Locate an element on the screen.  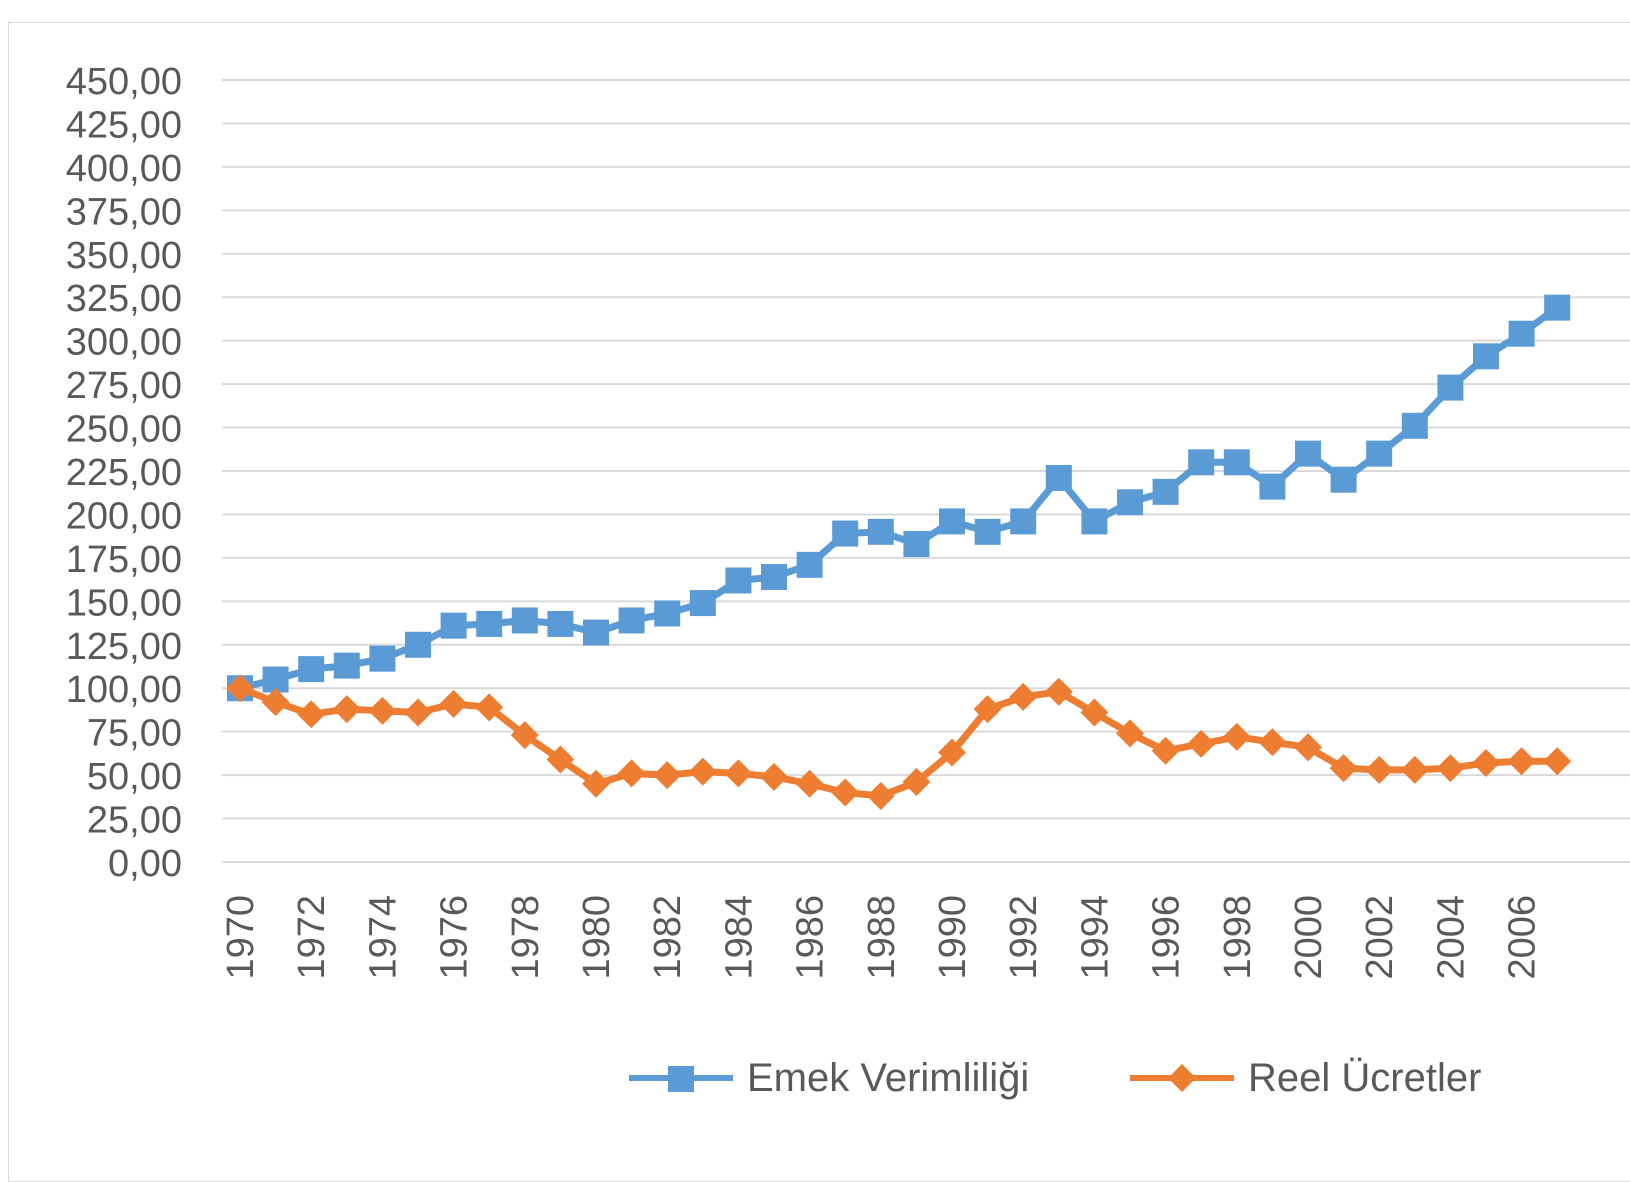
y-tick-label: 375,00 is located at coordinates (124, 212).